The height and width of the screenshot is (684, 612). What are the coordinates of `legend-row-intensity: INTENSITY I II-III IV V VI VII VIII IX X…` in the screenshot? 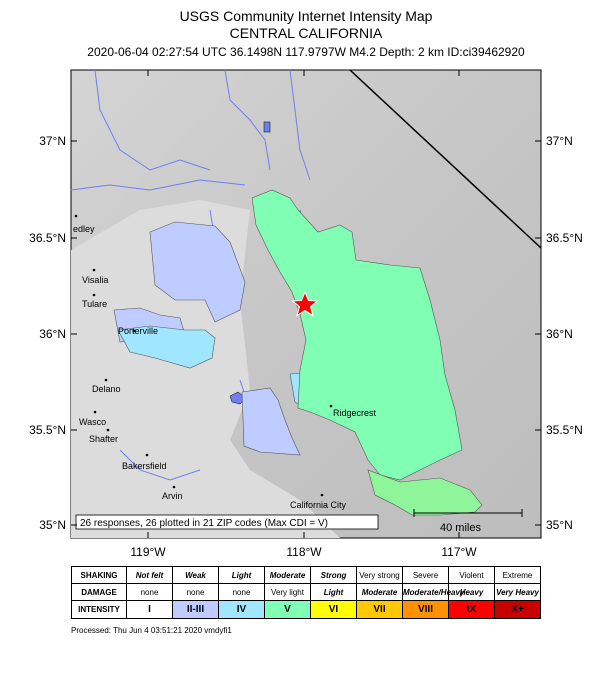 It's located at (306, 609).